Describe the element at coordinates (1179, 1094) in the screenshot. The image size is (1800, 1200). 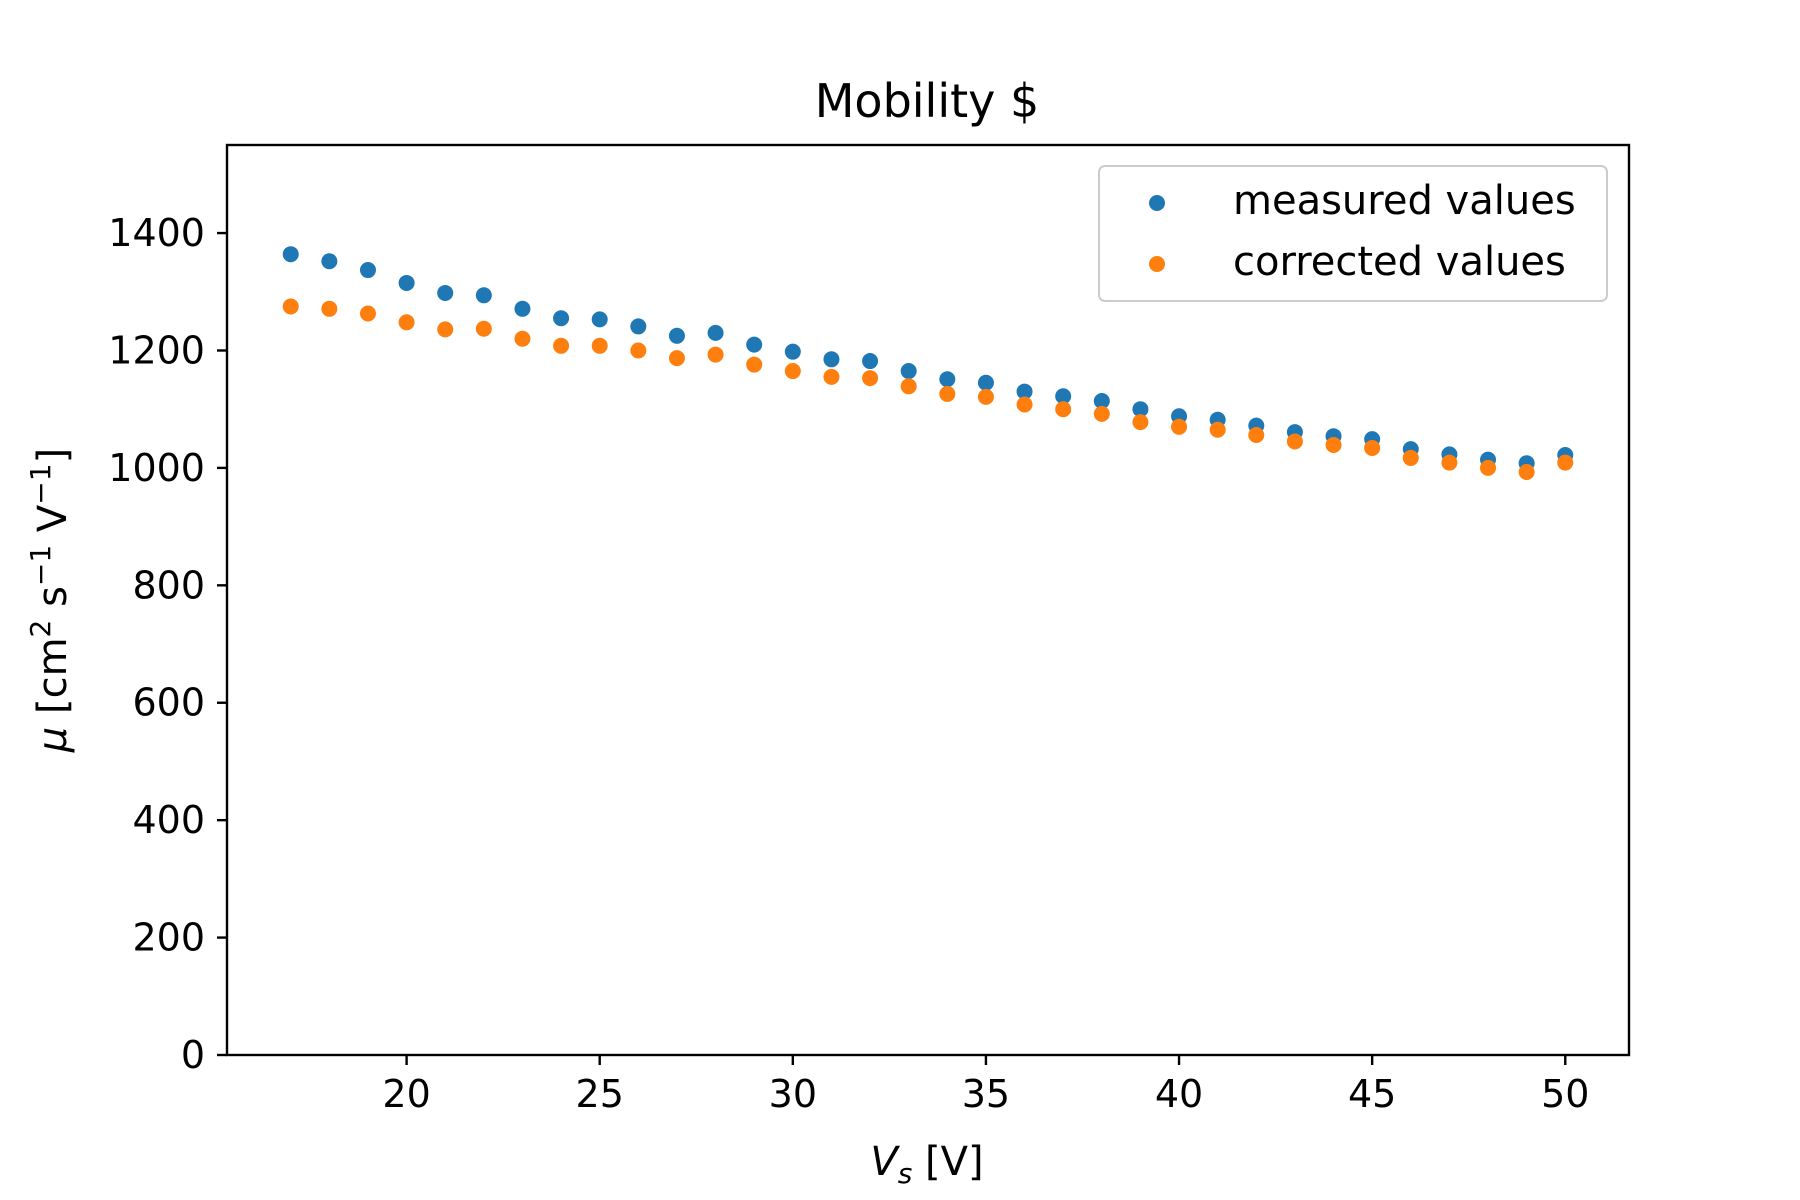
I see `x-tick-label: 40` at that location.